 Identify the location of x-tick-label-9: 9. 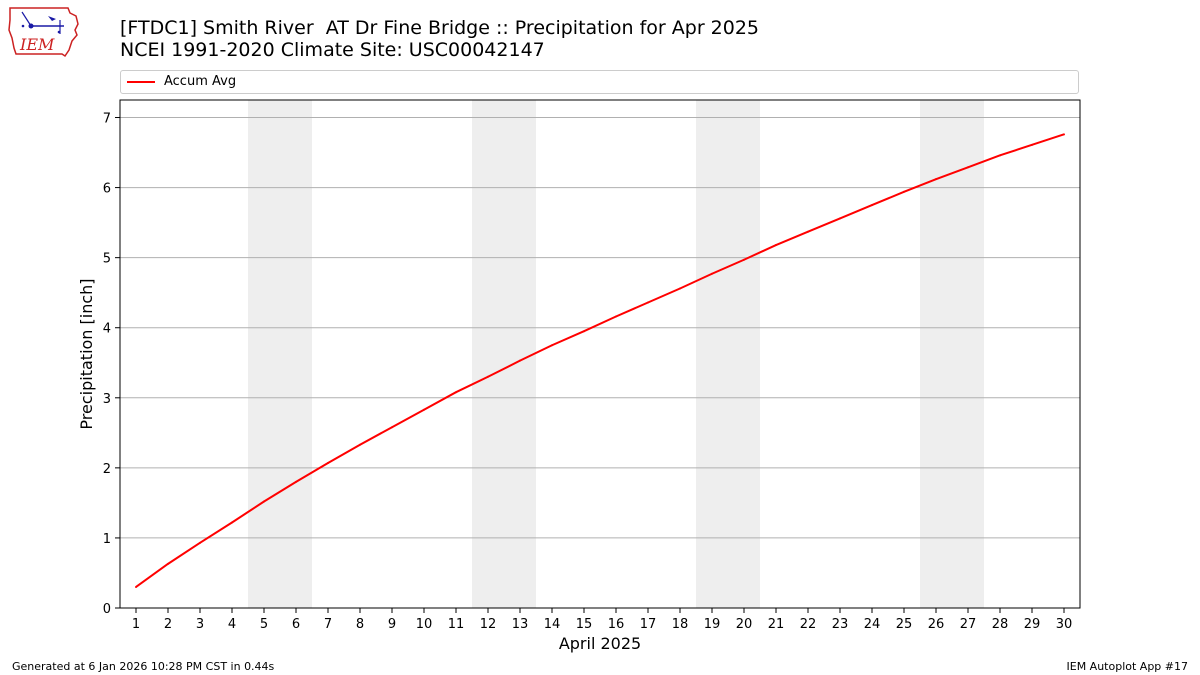
(392, 624).